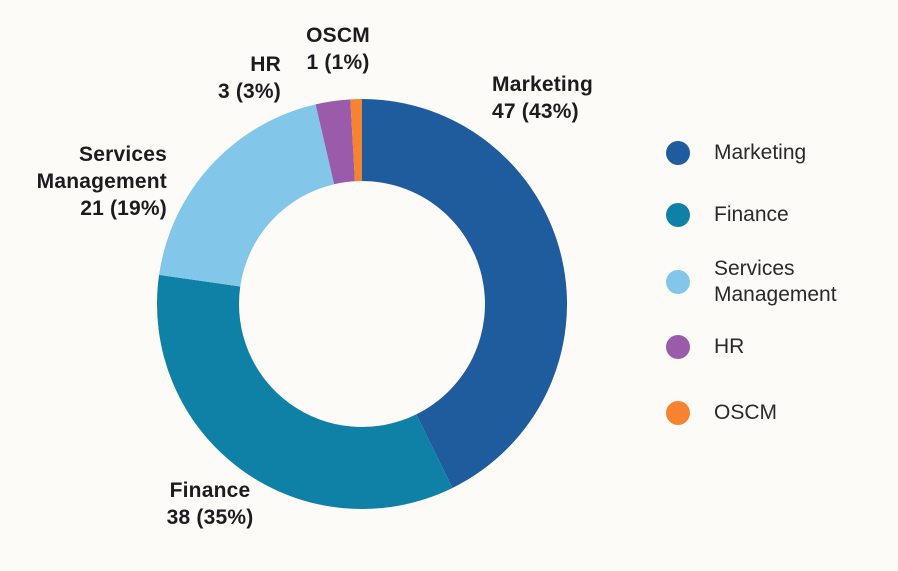  Describe the element at coordinates (249, 78) in the screenshot. I see `slice-label-hr: HR 3 (3%)` at that location.